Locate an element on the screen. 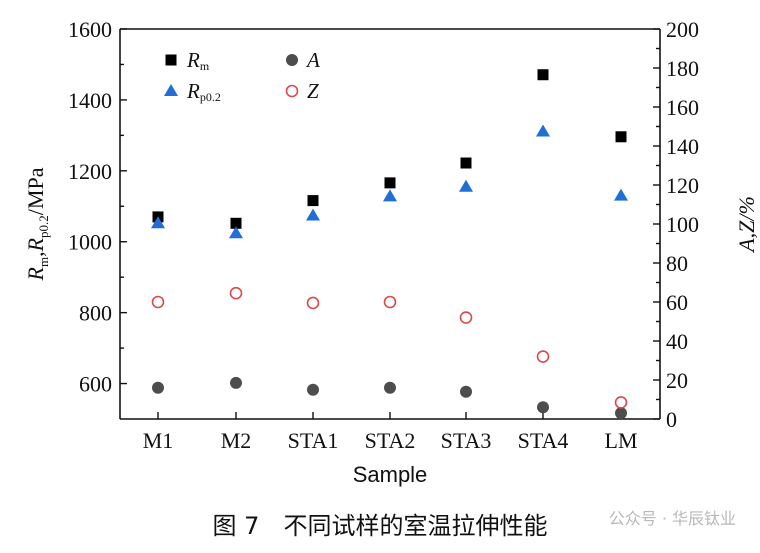 The image size is (760, 553). legend-subscript: m is located at coordinates (205, 66).